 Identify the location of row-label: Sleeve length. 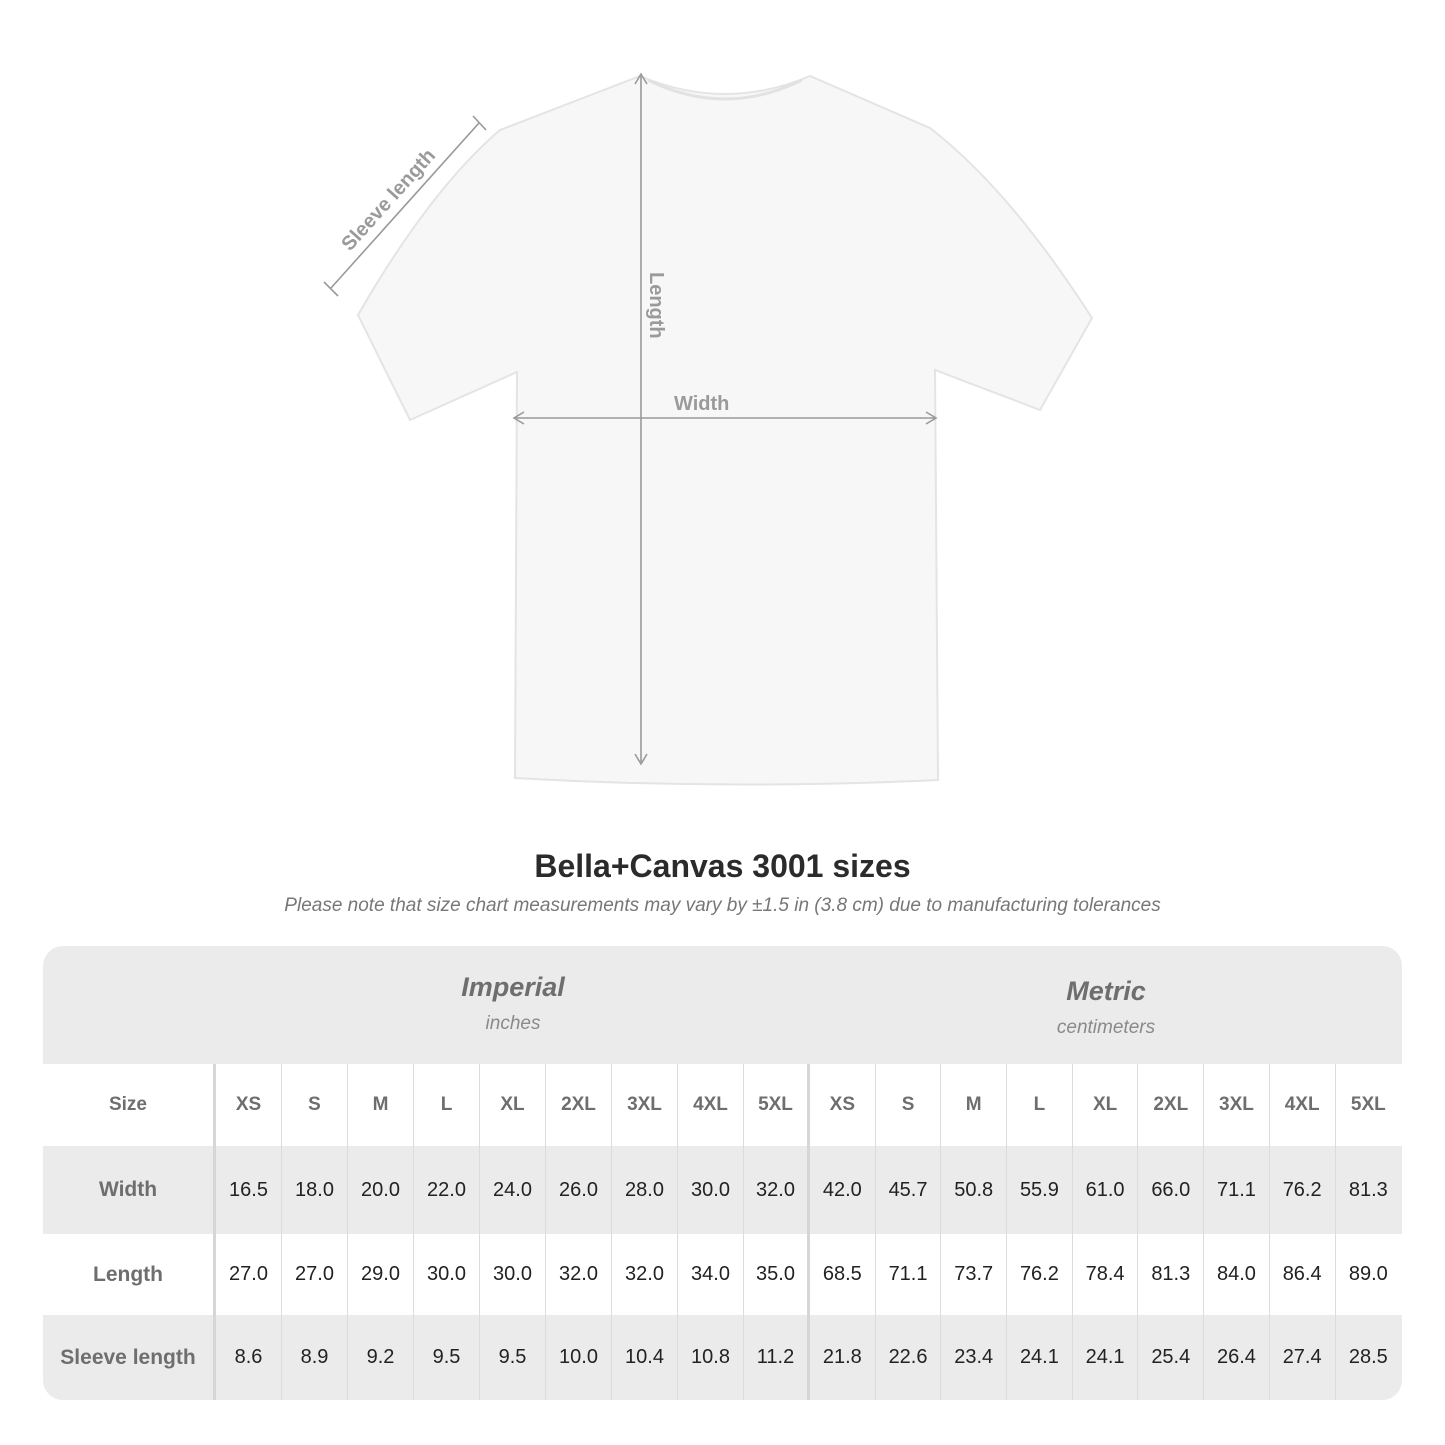
(129, 1357).